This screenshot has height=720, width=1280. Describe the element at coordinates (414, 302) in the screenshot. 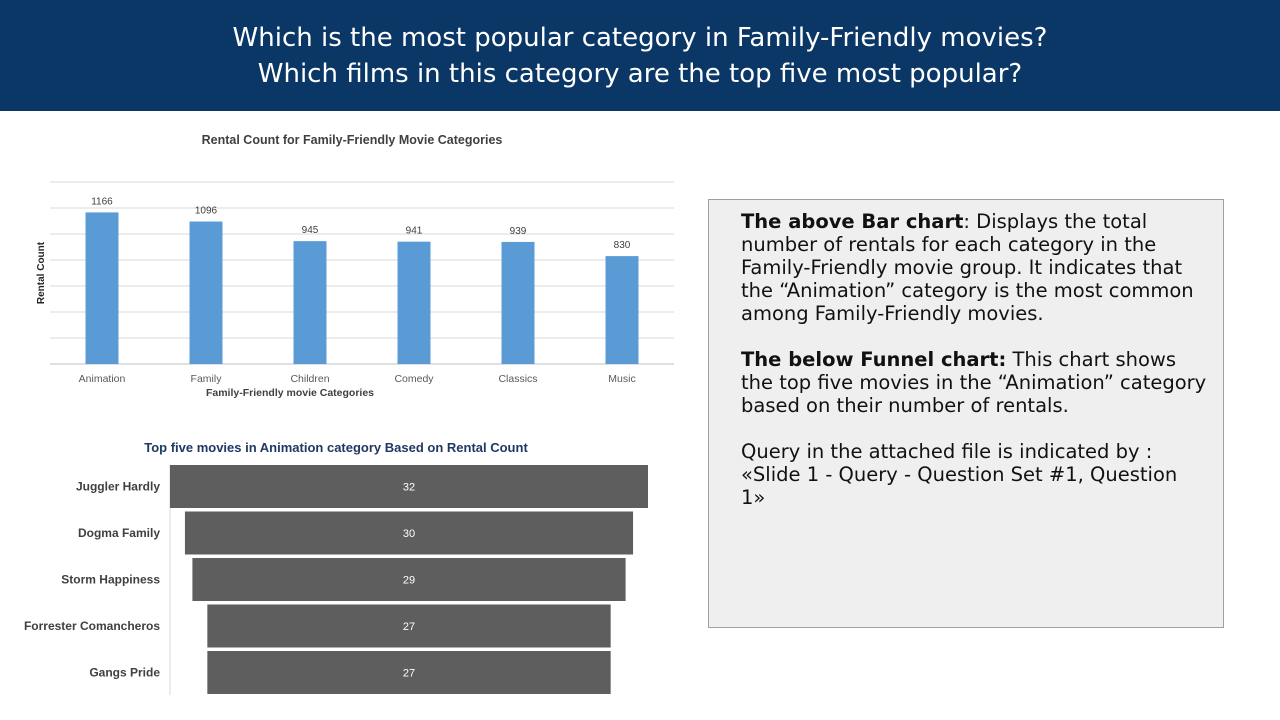

I see `bar-comedy` at that location.